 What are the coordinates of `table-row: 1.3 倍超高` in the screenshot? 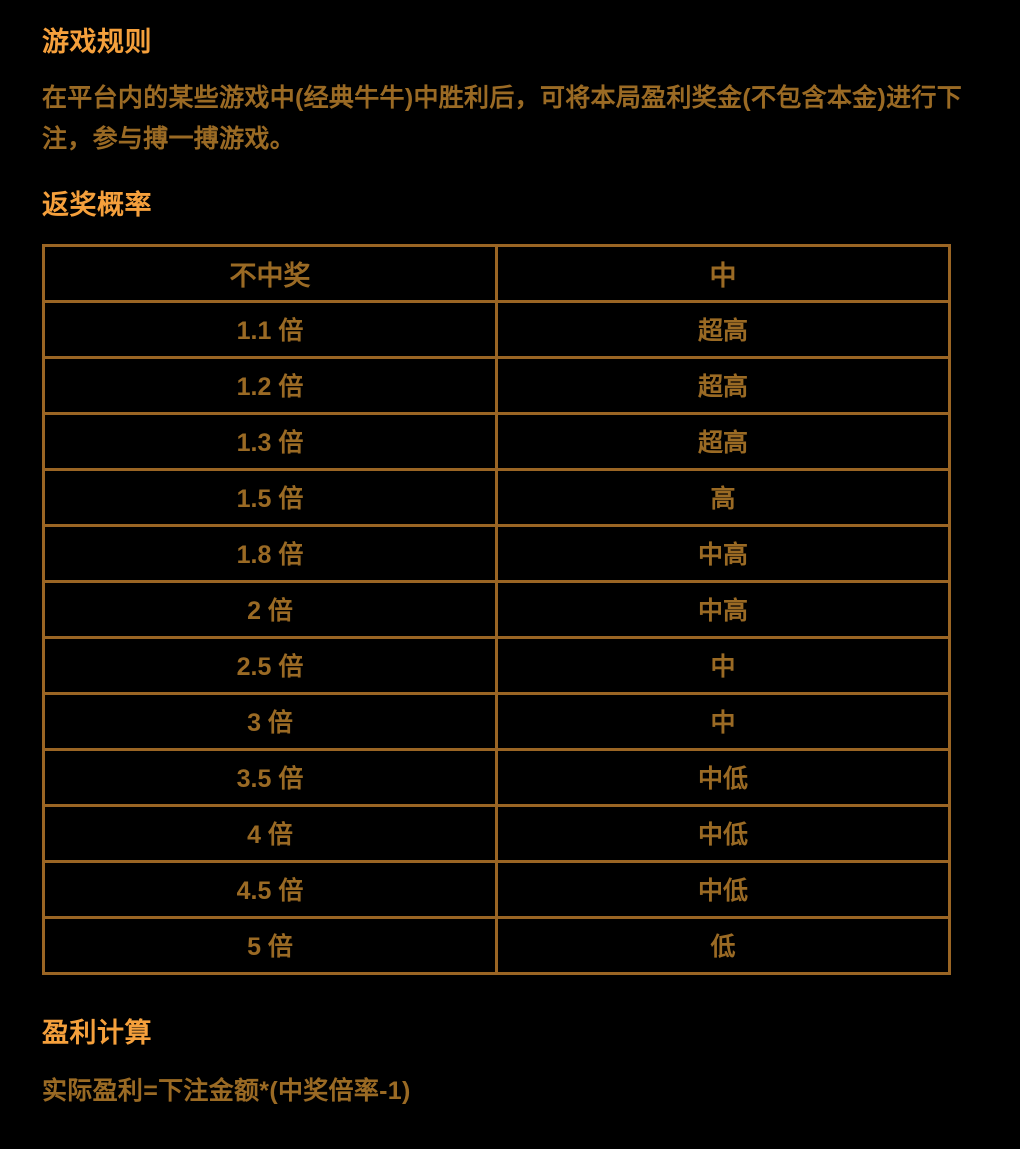 It's located at (496, 441).